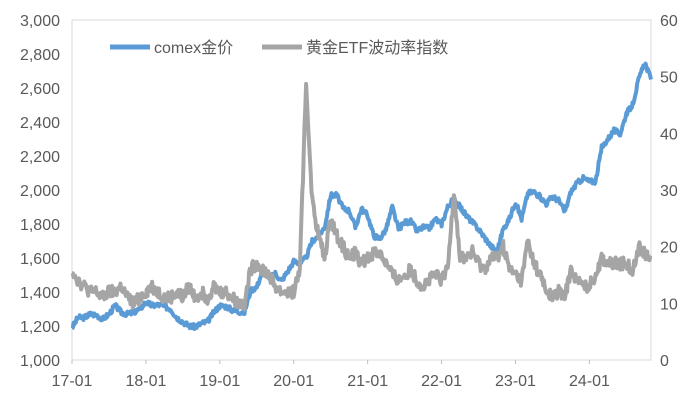  I want to click on y-left-tick-label: 1,200, so click(40, 327).